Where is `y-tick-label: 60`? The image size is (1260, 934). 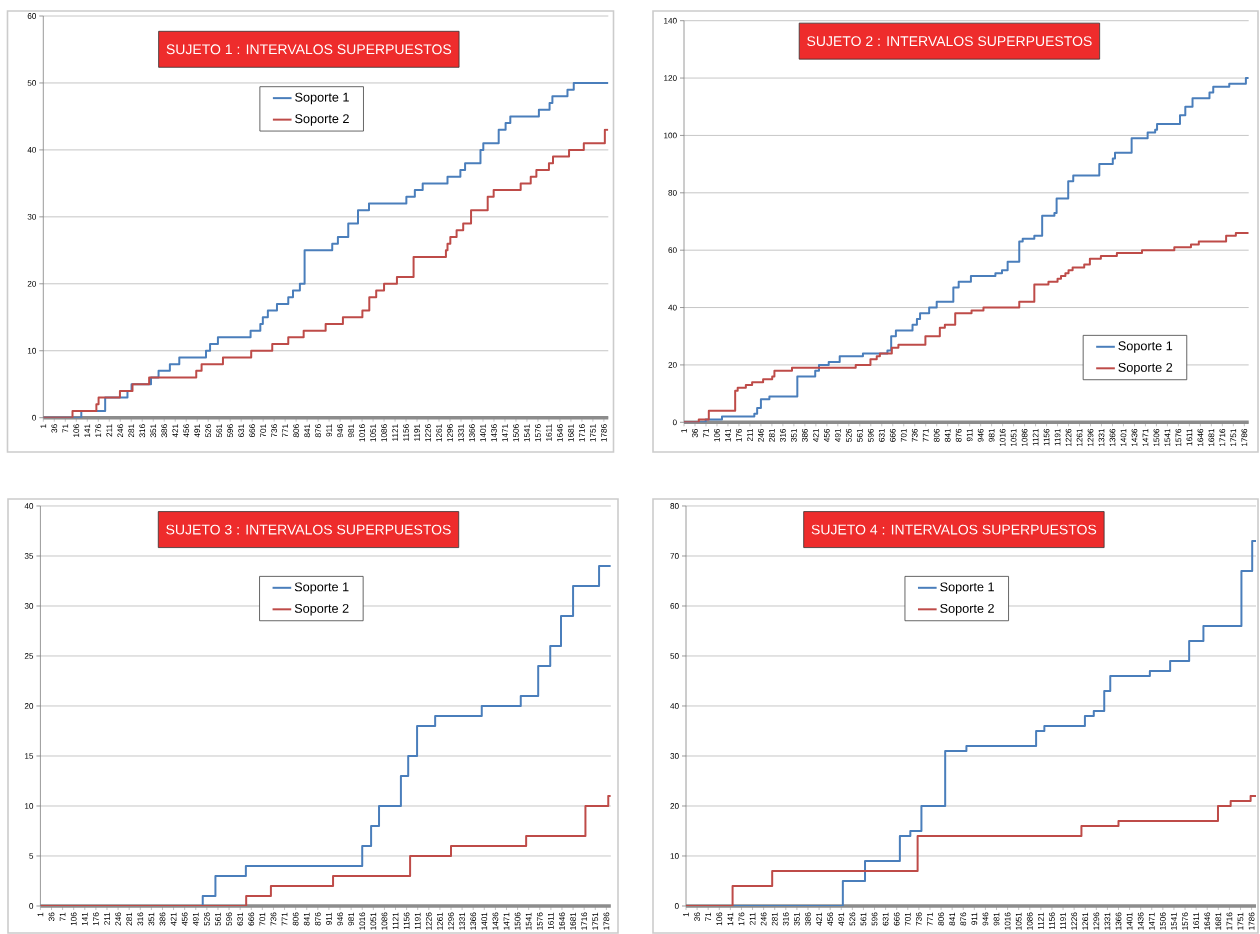 y-tick-label: 60 is located at coordinates (32, 16).